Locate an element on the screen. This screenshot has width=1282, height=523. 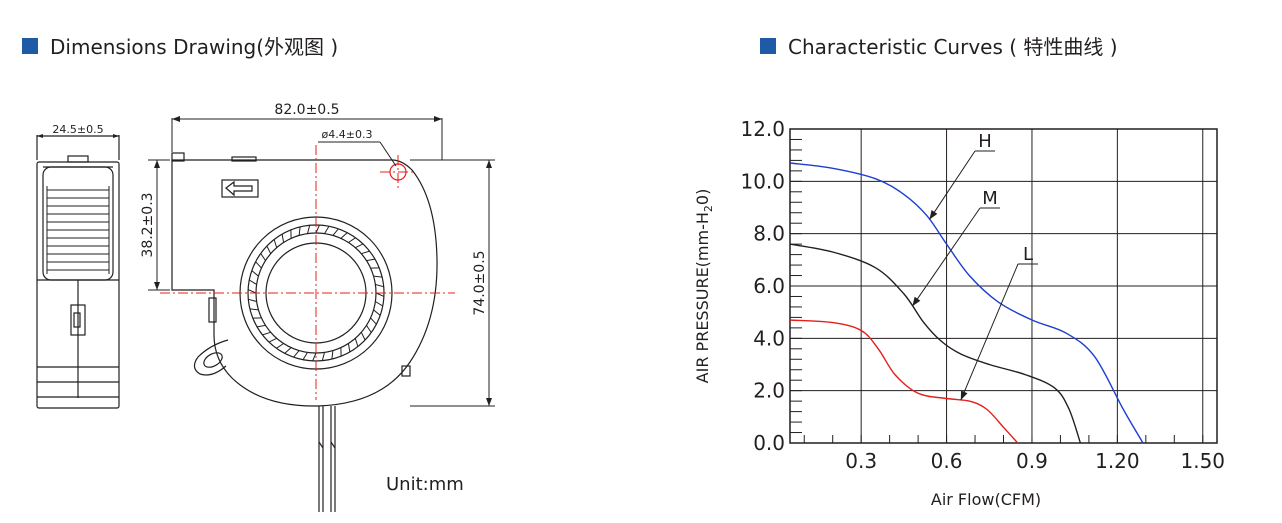
hole-label: ø4.4±0.3 is located at coordinates (347, 134).